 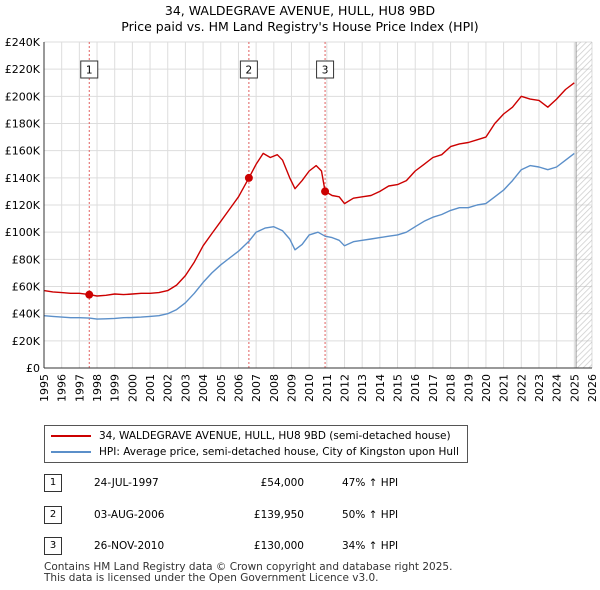 I want to click on x-tick-label: 2023, so click(x=539, y=388).